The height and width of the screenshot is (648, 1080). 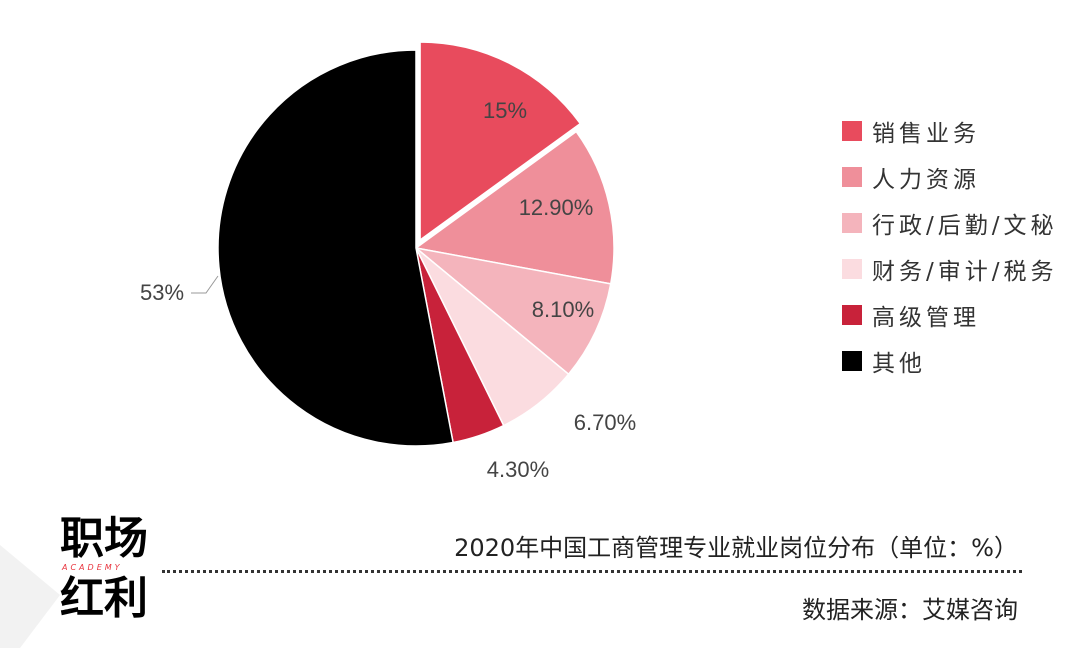 I want to click on data-label: 8.10%, so click(x=563, y=309).